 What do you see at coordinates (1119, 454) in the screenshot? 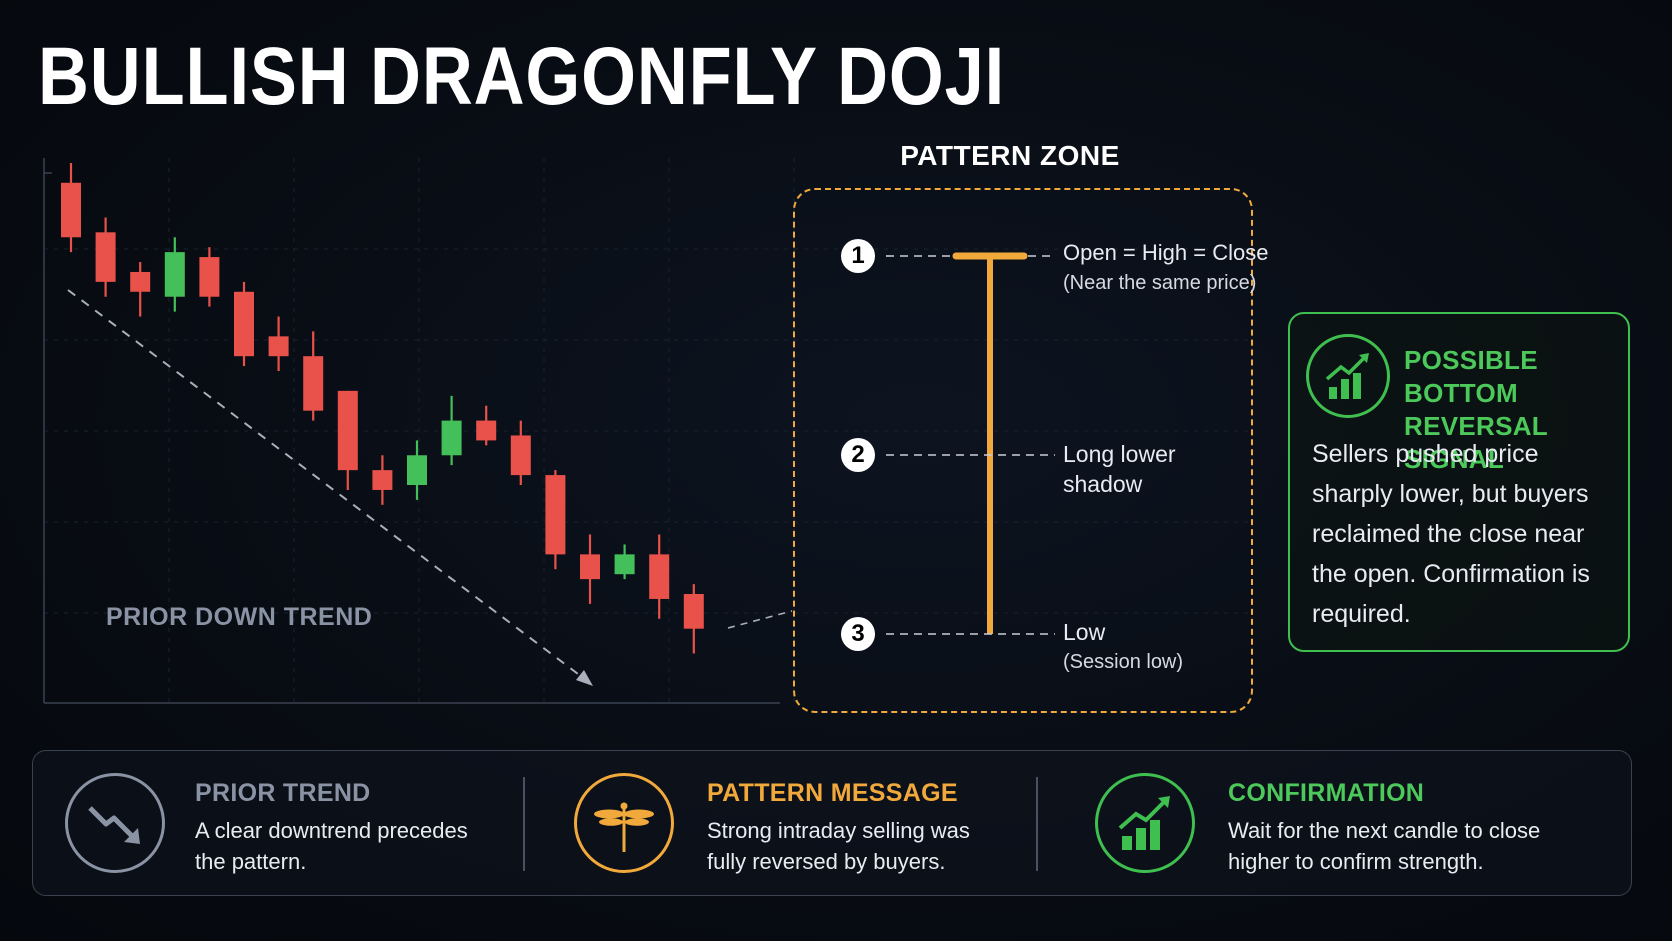
I see `point-2-title: Long lower` at bounding box center [1119, 454].